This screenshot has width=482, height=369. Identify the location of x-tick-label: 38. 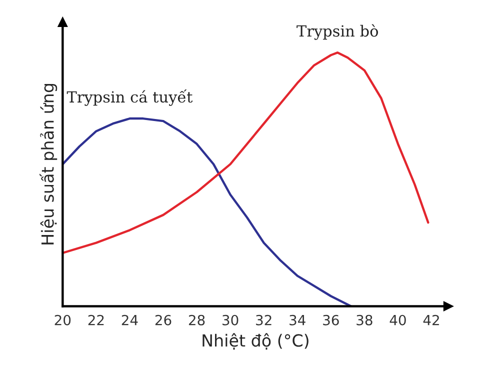
(364, 320).